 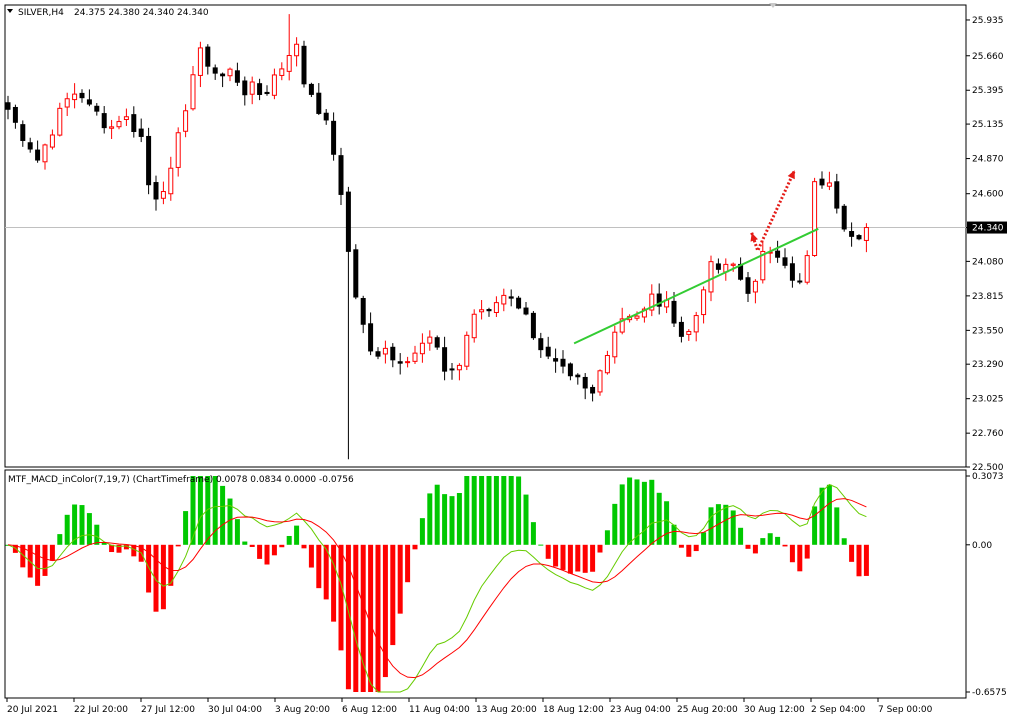 I want to click on time-tick-label: 25 Aug 20:00, so click(x=707, y=710).